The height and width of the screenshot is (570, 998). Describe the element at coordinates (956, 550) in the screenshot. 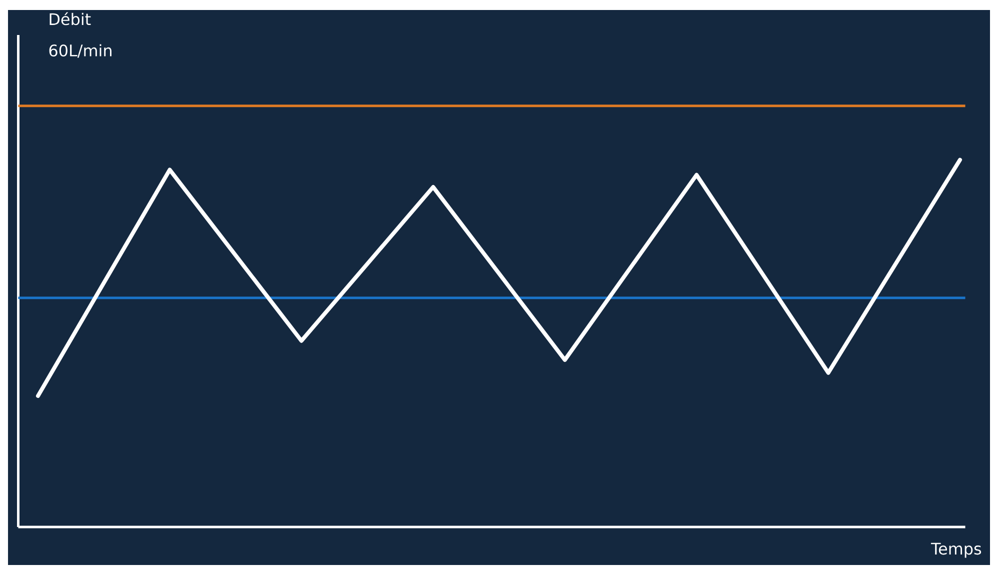

I see `x-axis-title: Temps` at that location.